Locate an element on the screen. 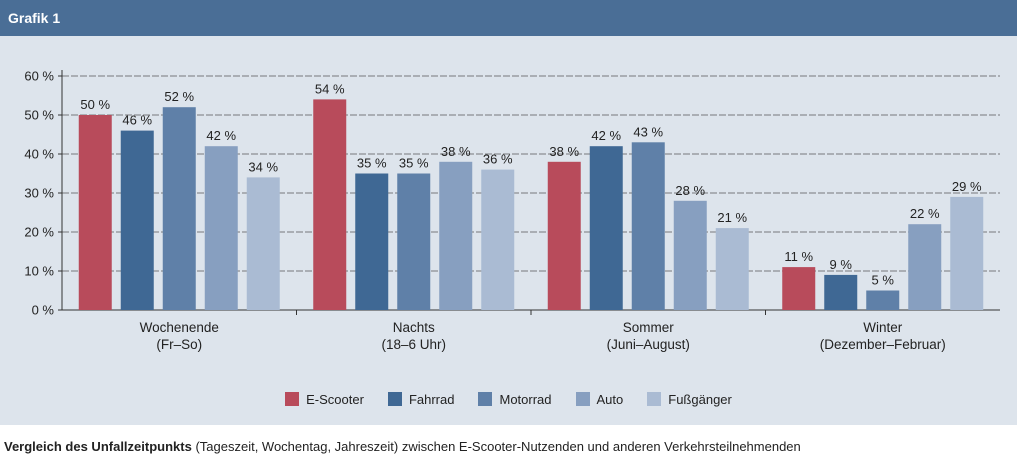 This screenshot has width=1017, height=461. y-tick-label: 10 % is located at coordinates (39, 271).